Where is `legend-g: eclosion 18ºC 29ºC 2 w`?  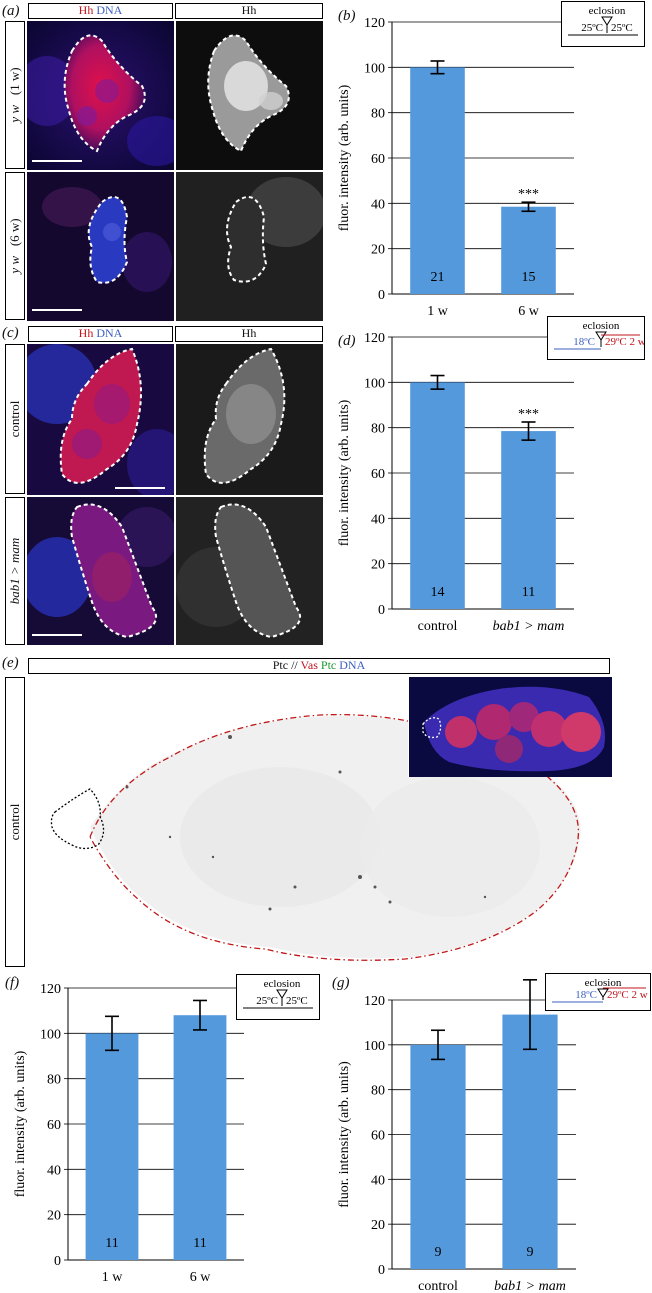 legend-g: eclosion 18ºC 29ºC 2 w is located at coordinates (598, 992).